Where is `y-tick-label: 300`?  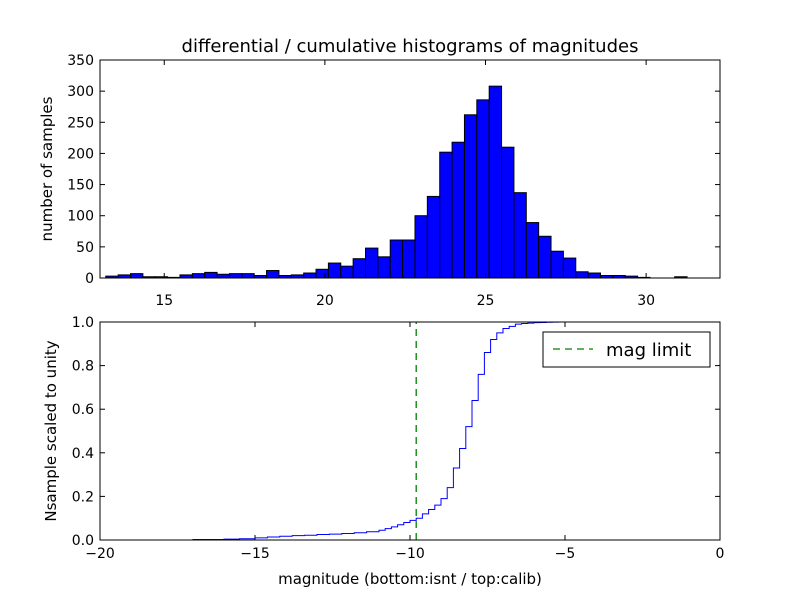 y-tick-label: 300 is located at coordinates (80, 92).